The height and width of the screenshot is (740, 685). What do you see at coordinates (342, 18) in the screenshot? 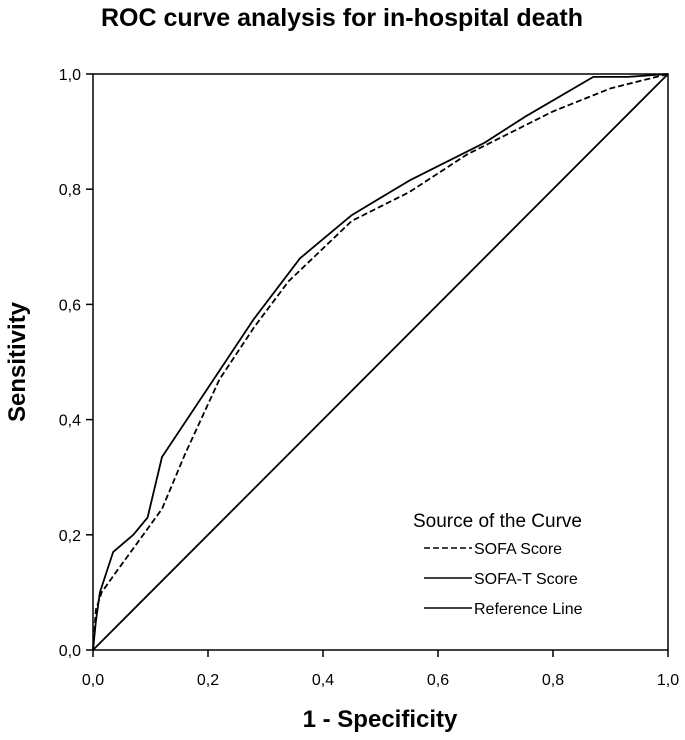
I see `chart-title: ROC curve analysis for in-hospital death` at bounding box center [342, 18].